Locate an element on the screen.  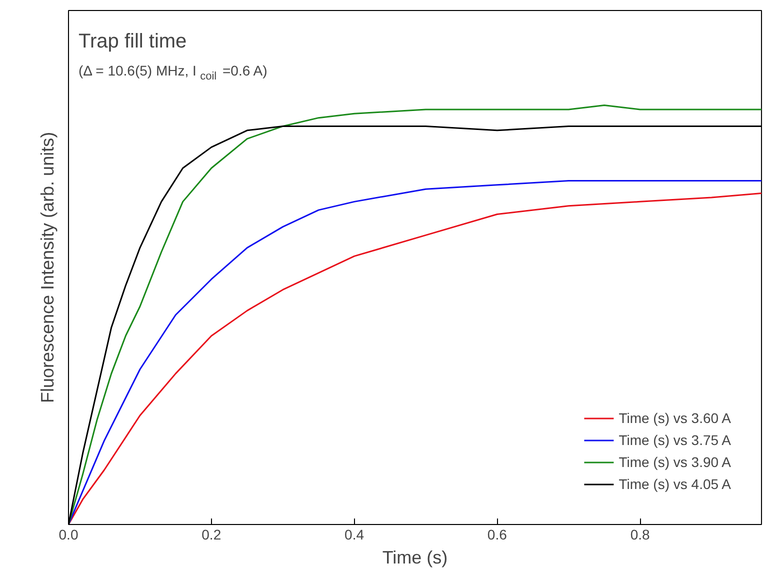
legend-label: Time (s) vs 4.05 A is located at coordinates (674, 484).